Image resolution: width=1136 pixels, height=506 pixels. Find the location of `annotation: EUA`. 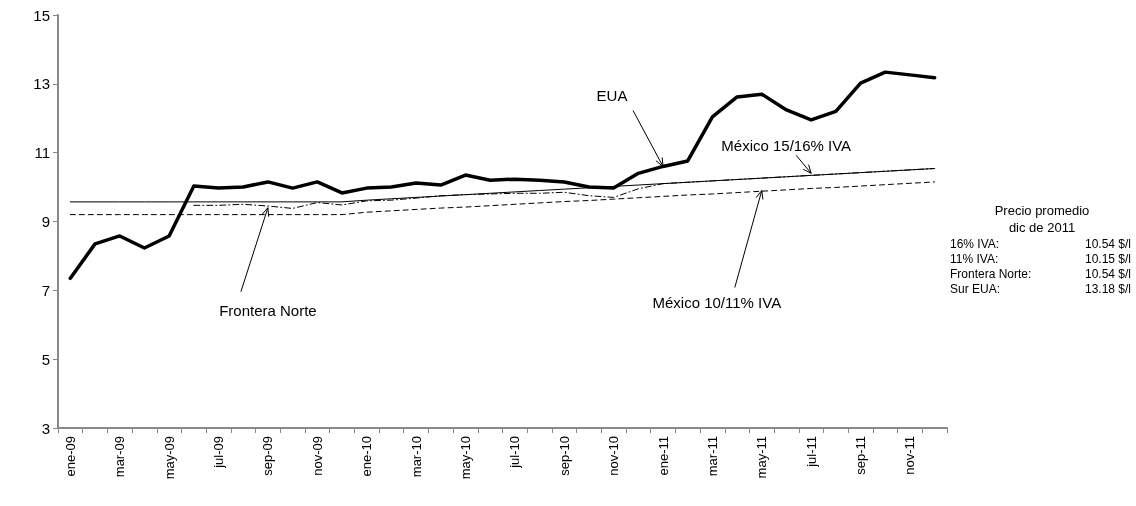

annotation: EUA is located at coordinates (612, 95).